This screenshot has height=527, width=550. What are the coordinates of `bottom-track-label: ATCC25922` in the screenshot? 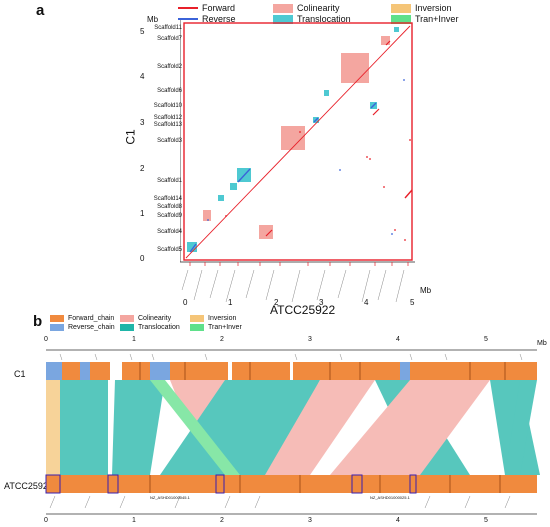 It's located at (28, 486).